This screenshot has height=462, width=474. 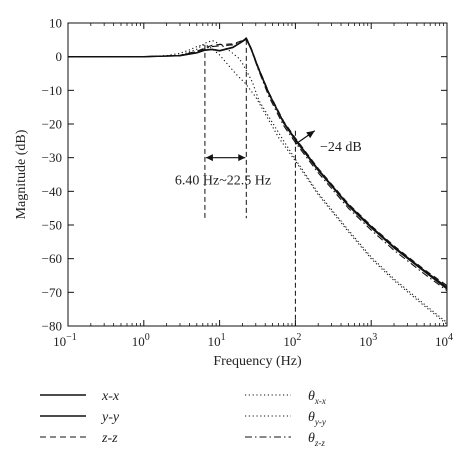 I want to click on x-tick-label-3: 10², so click(x=292, y=340).